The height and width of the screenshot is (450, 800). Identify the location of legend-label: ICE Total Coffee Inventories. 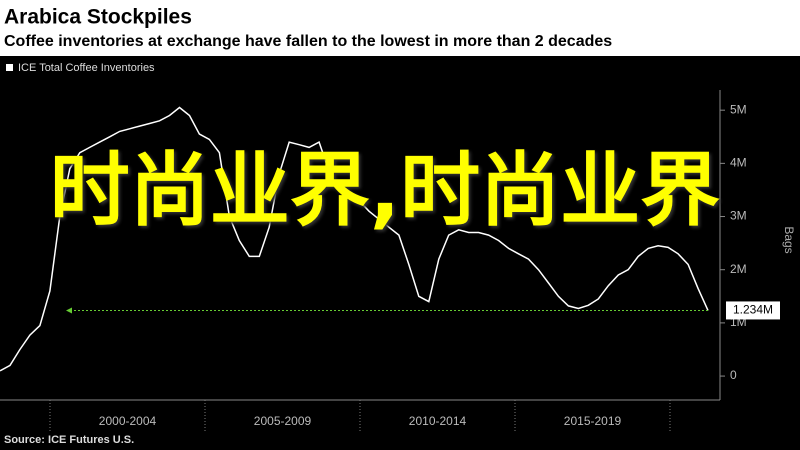
(86, 68).